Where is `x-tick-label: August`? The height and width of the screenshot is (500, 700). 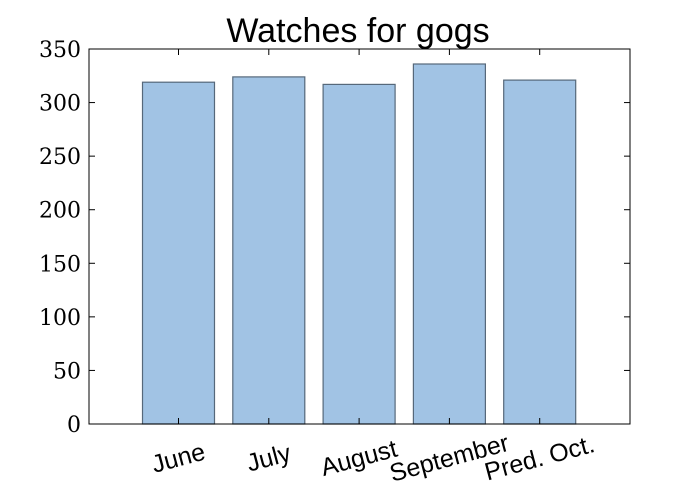
x-tick-label: August is located at coordinates (359, 458).